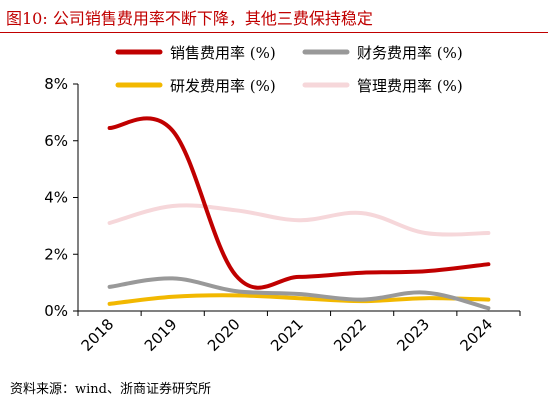 This screenshot has width=548, height=403. What do you see at coordinates (413, 335) in the screenshot?
I see `x-tick-label: 2023` at bounding box center [413, 335].